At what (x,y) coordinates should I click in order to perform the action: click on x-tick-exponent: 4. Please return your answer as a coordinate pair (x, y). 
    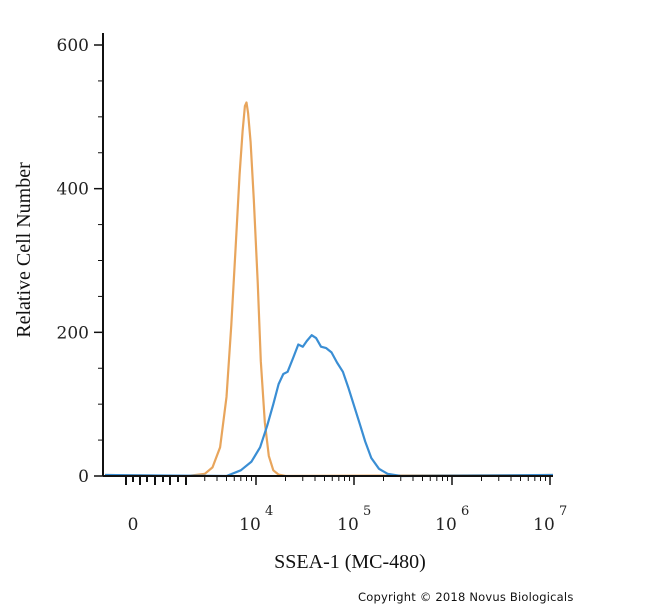
    Looking at the image, I should click on (269, 511).